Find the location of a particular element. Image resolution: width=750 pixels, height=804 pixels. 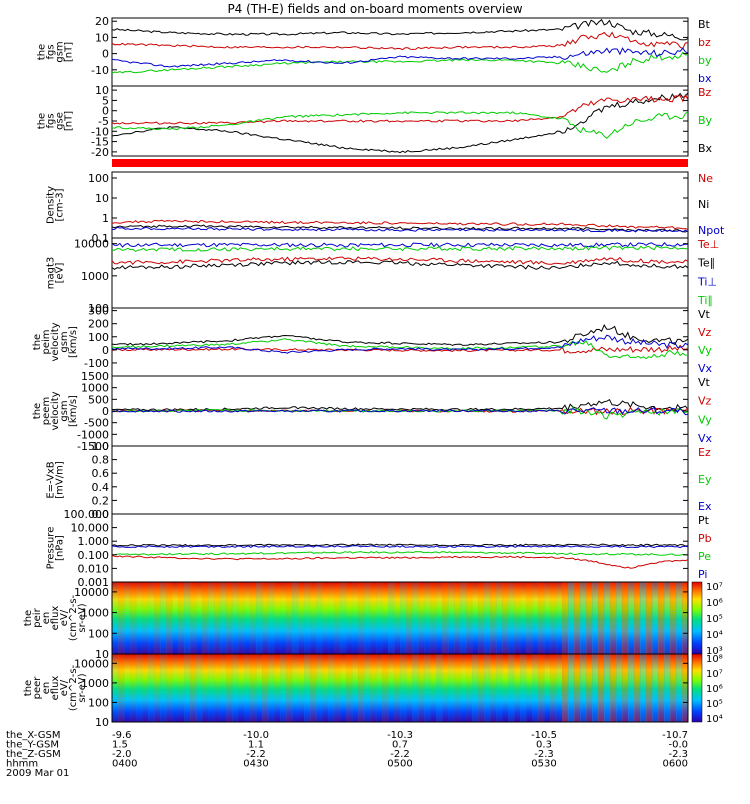

y-tick-label: 0.8 is located at coordinates (101, 460).